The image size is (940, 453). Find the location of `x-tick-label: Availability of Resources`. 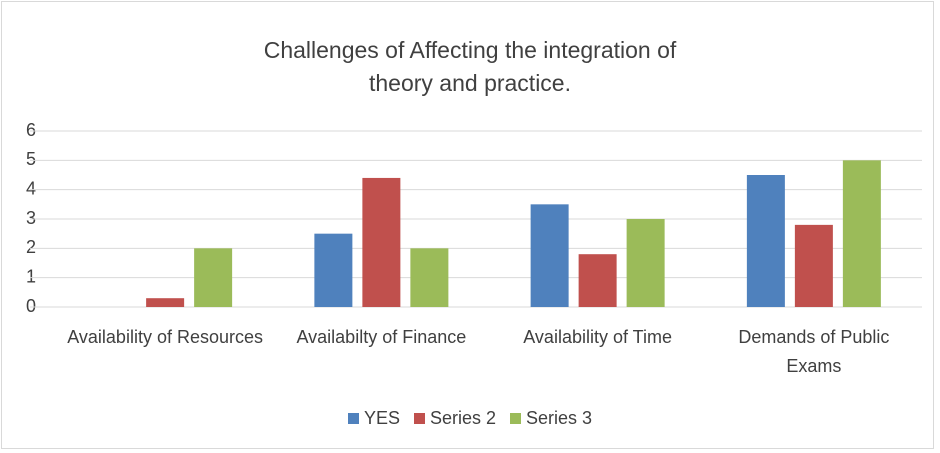

x-tick-label: Availability of Resources is located at coordinates (165, 337).